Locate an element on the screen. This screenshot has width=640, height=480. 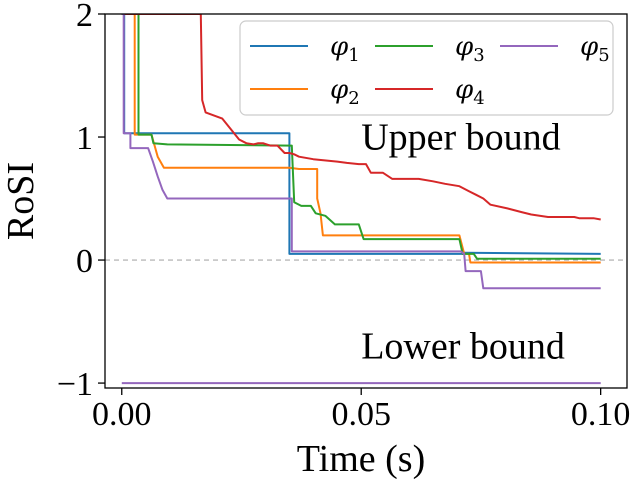
x-tick-label: 0.00 is located at coordinates (122, 414).